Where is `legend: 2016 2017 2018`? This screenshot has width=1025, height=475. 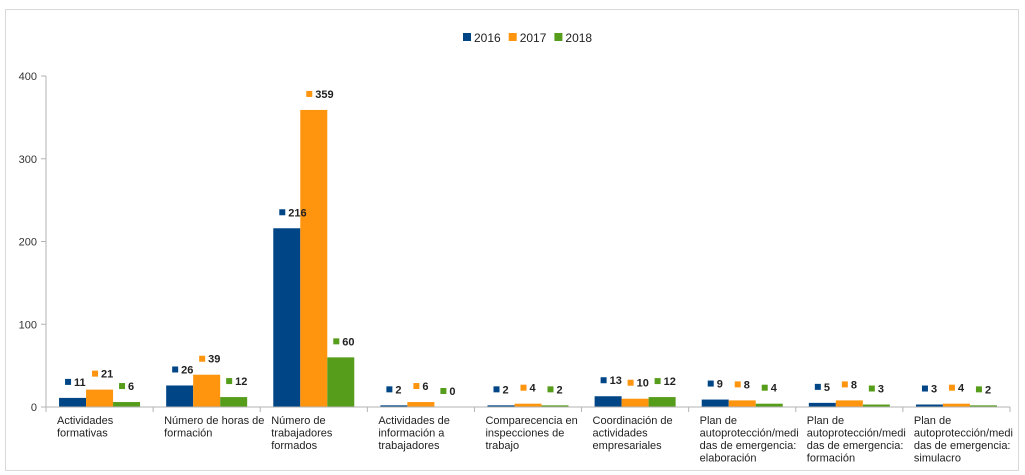
legend: 2016 2017 2018 is located at coordinates (527, 38).